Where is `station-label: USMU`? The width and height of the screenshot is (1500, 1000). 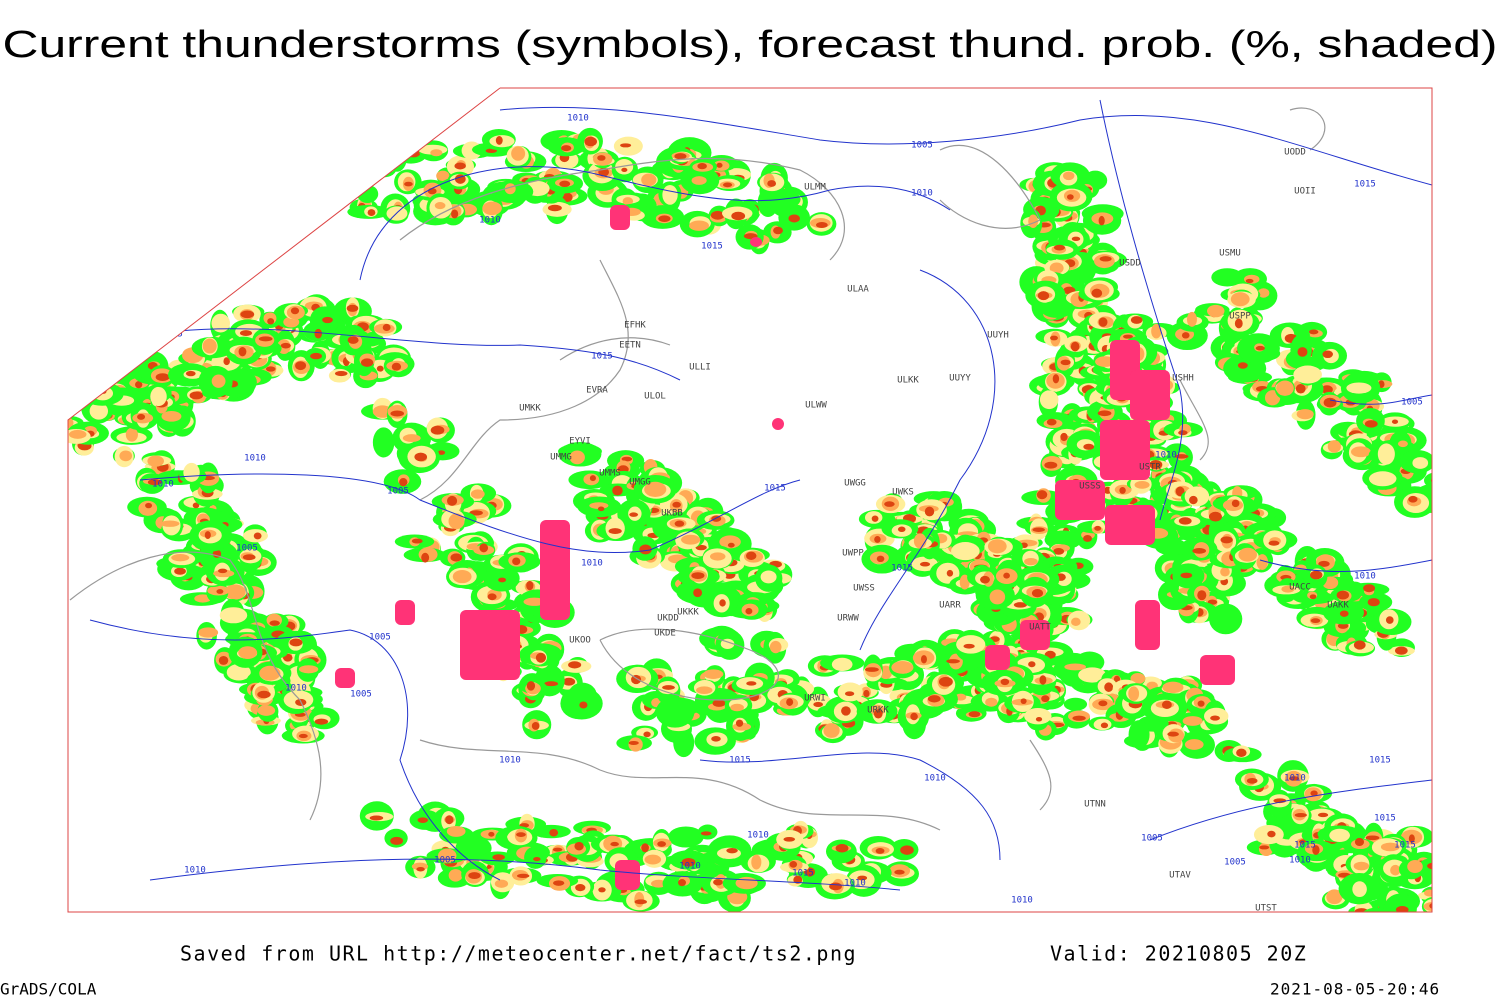 station-label: USMU is located at coordinates (1230, 254).